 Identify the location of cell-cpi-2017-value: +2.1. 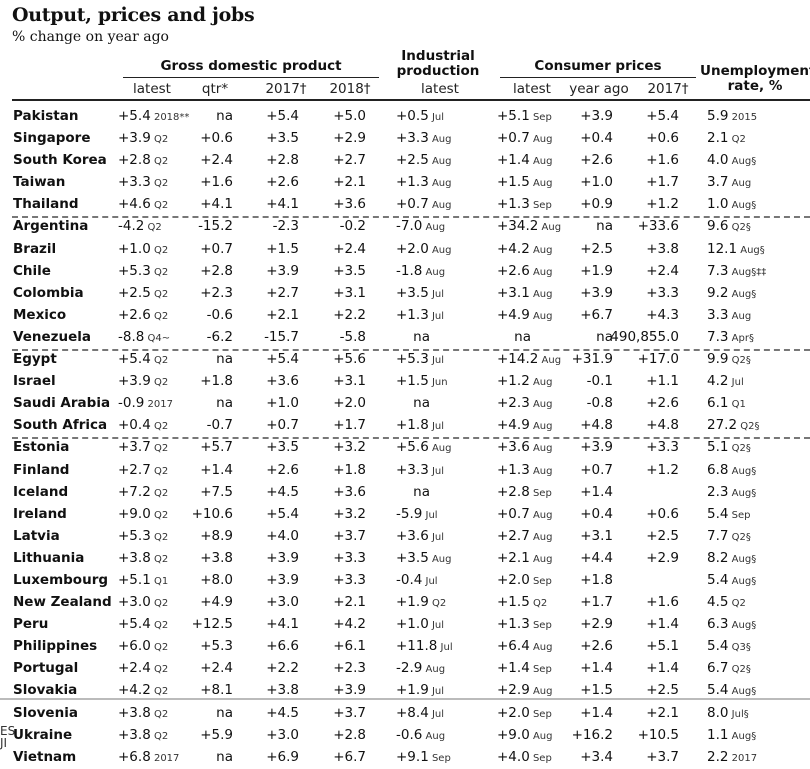
(662, 712).